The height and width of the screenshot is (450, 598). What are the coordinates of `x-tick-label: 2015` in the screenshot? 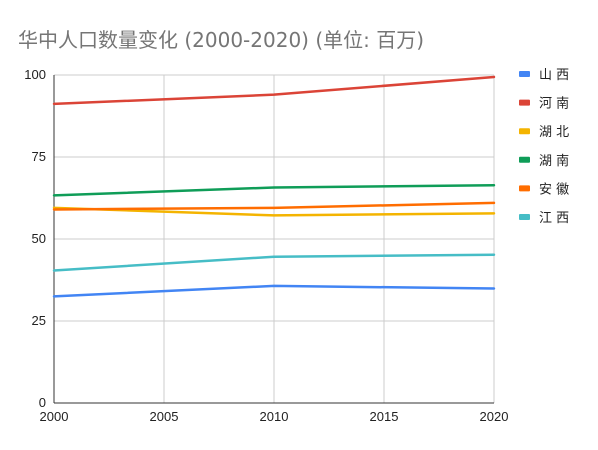 It's located at (384, 416).